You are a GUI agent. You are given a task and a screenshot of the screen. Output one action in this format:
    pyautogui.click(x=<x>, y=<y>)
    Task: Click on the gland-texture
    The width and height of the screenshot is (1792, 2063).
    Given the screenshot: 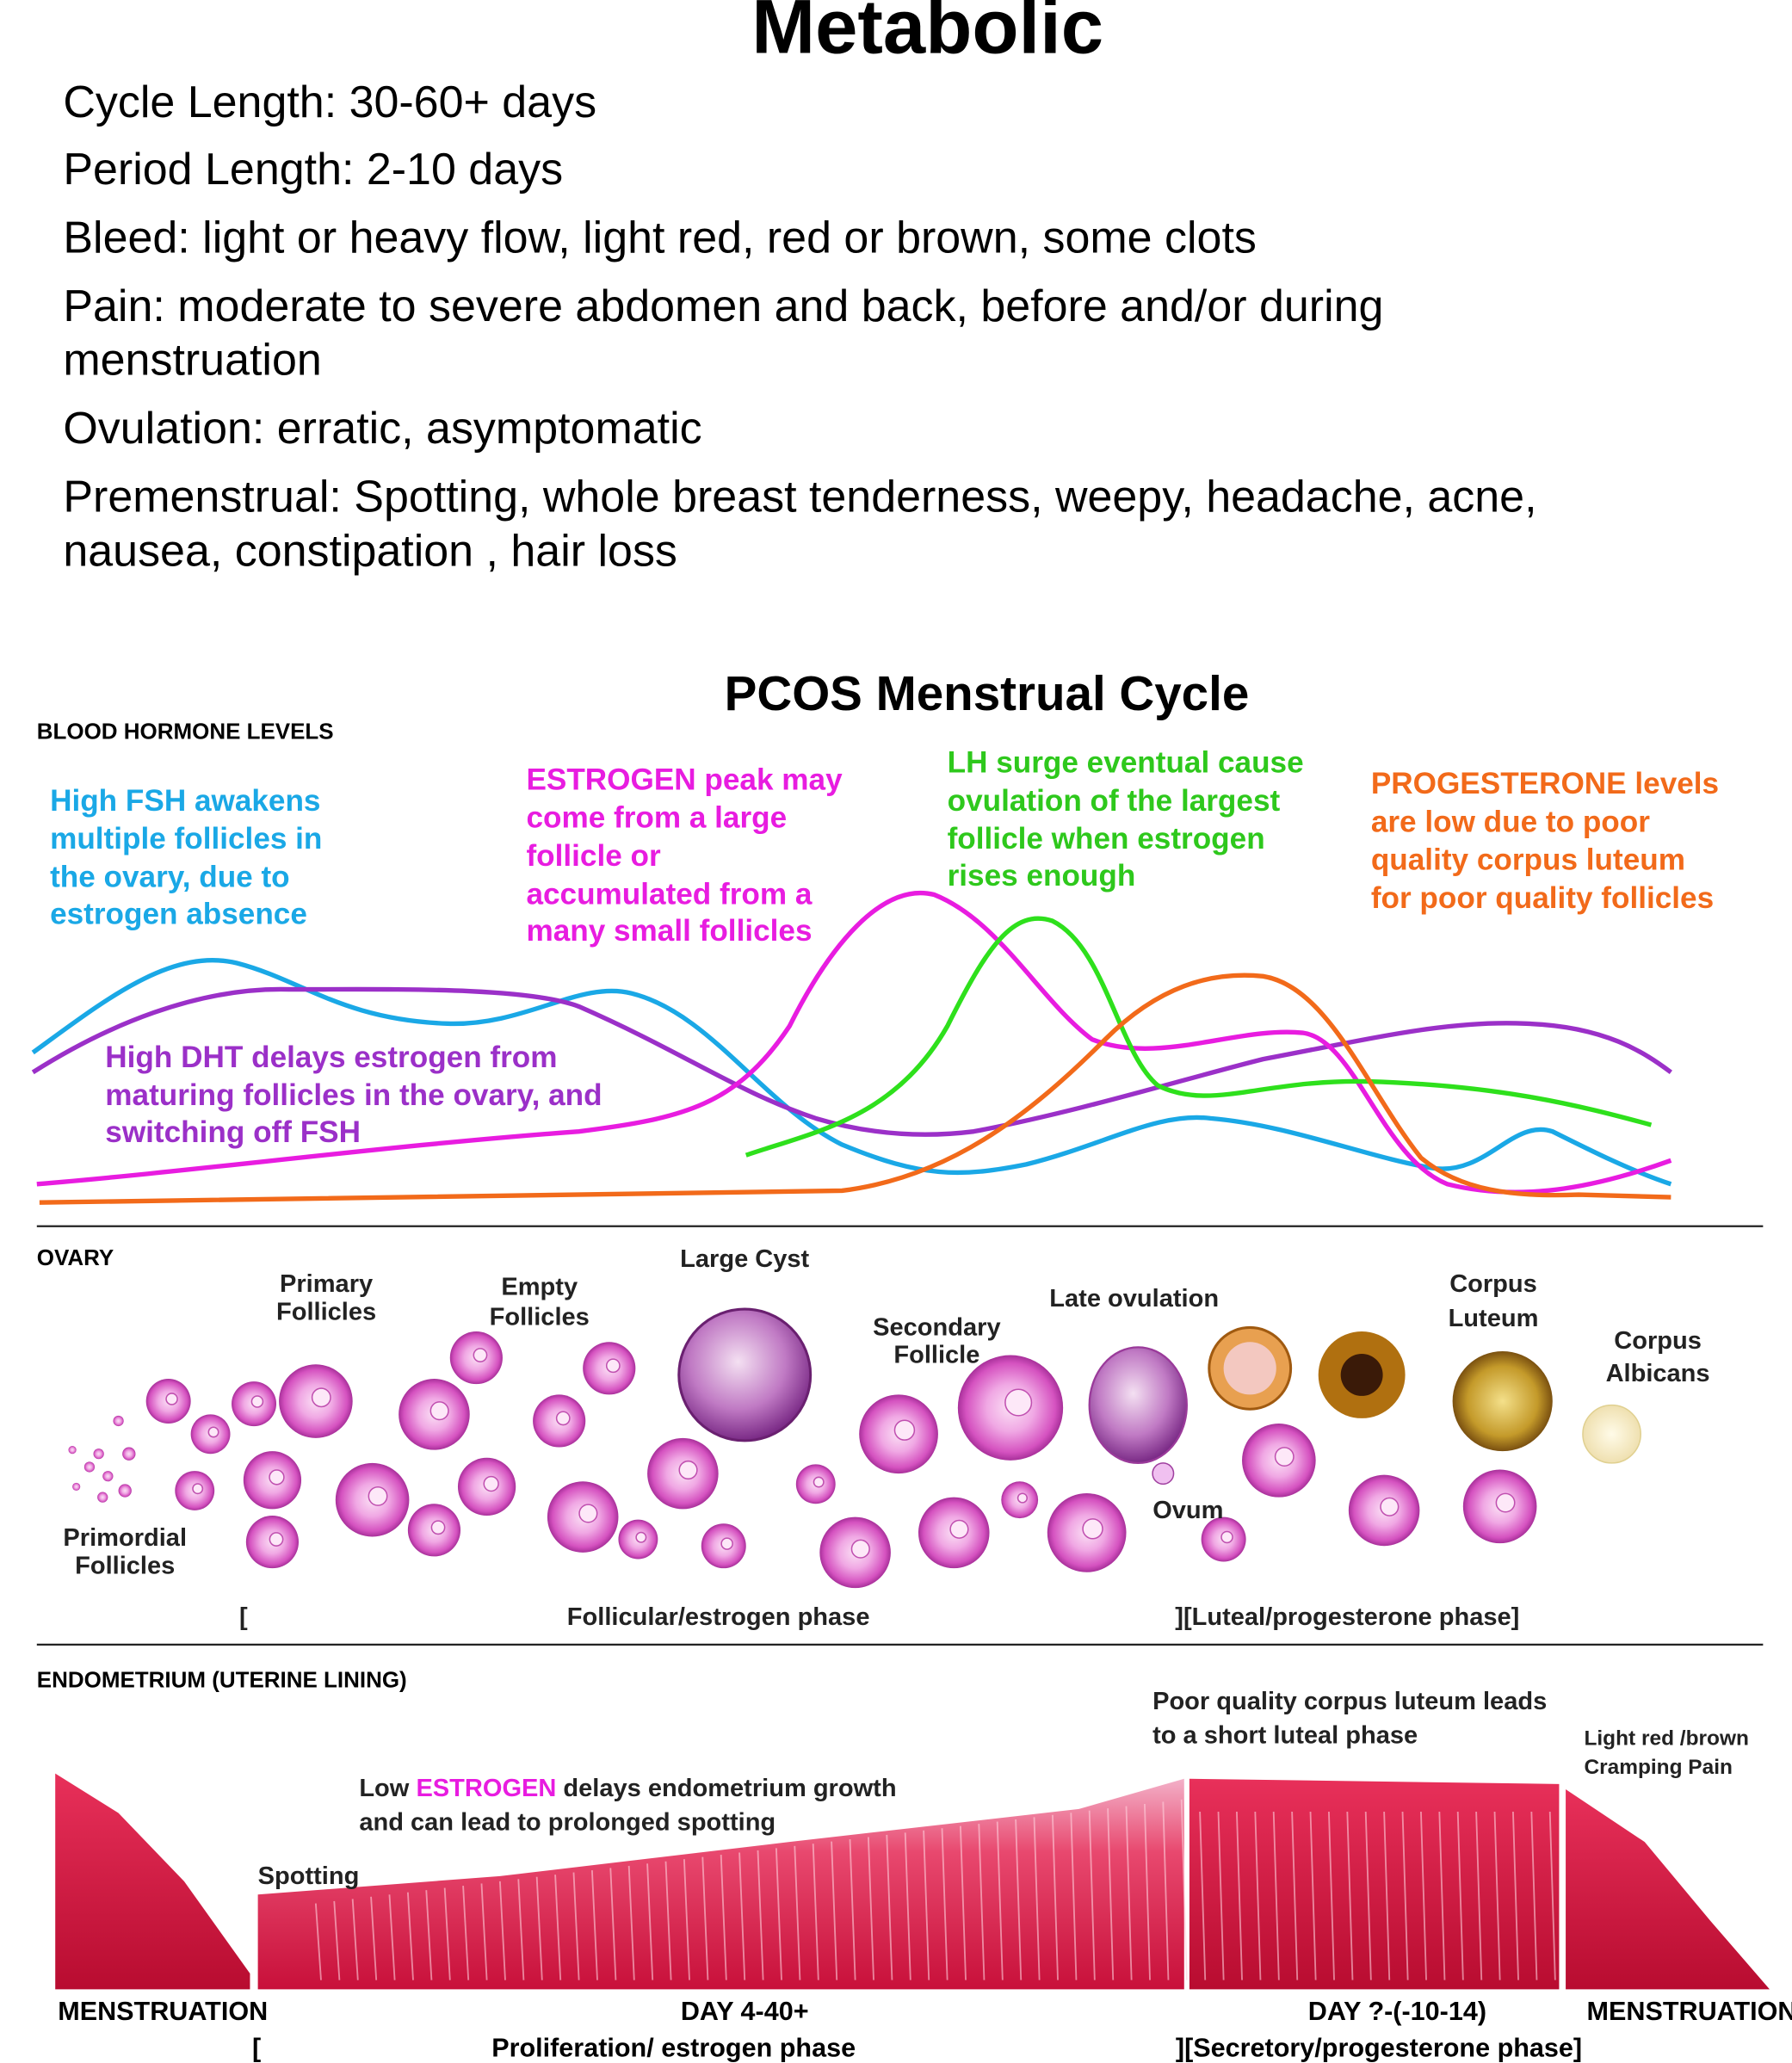 What is the action you would take?
    pyautogui.click(x=935, y=1890)
    